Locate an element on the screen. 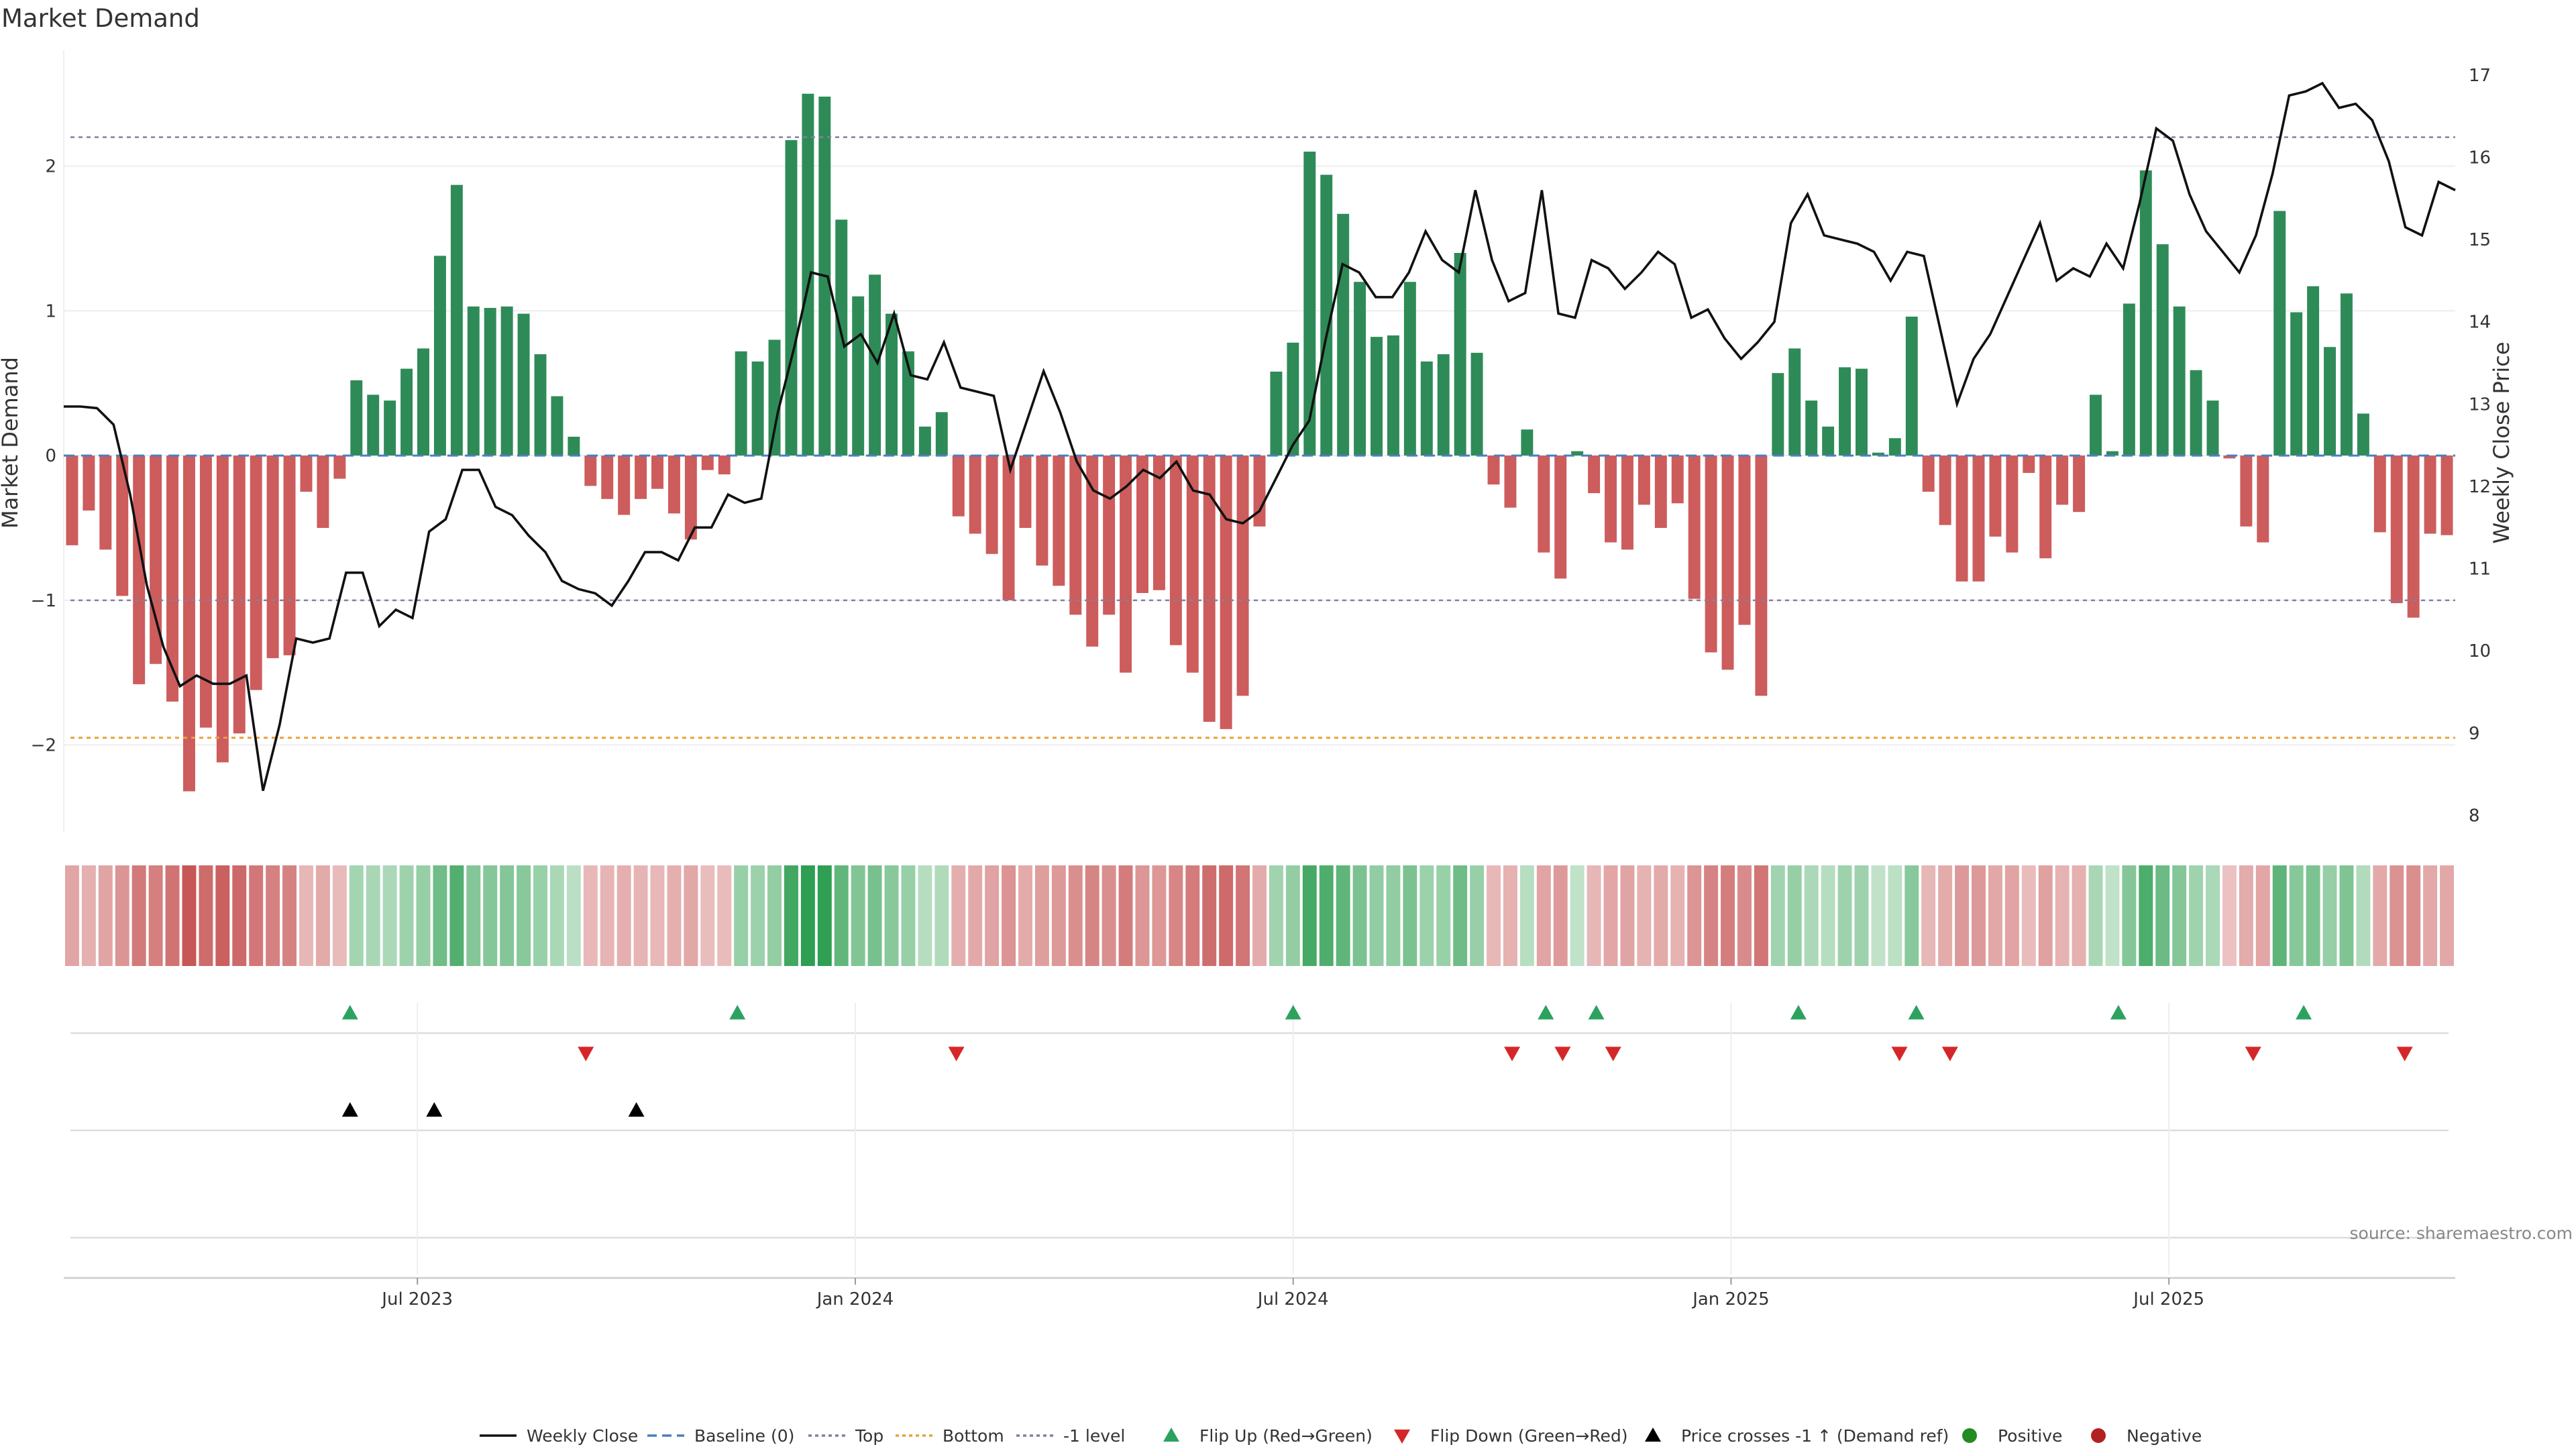  legend-swatch is located at coordinates (1171, 1435).